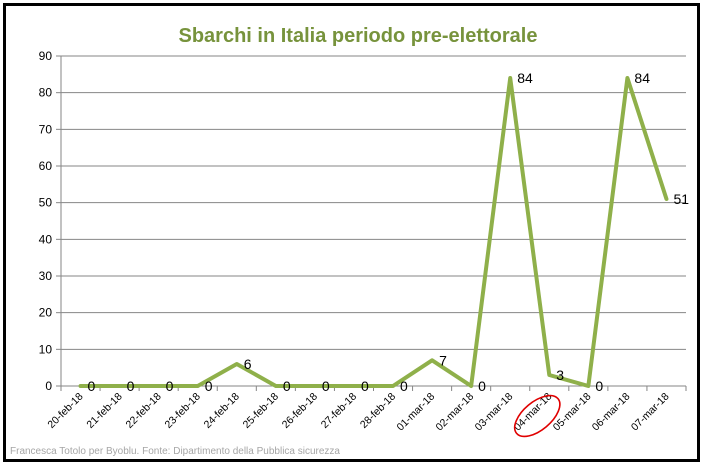  What do you see at coordinates (65, 411) in the screenshot?
I see `x-tick-label: 20-feb-18` at bounding box center [65, 411].